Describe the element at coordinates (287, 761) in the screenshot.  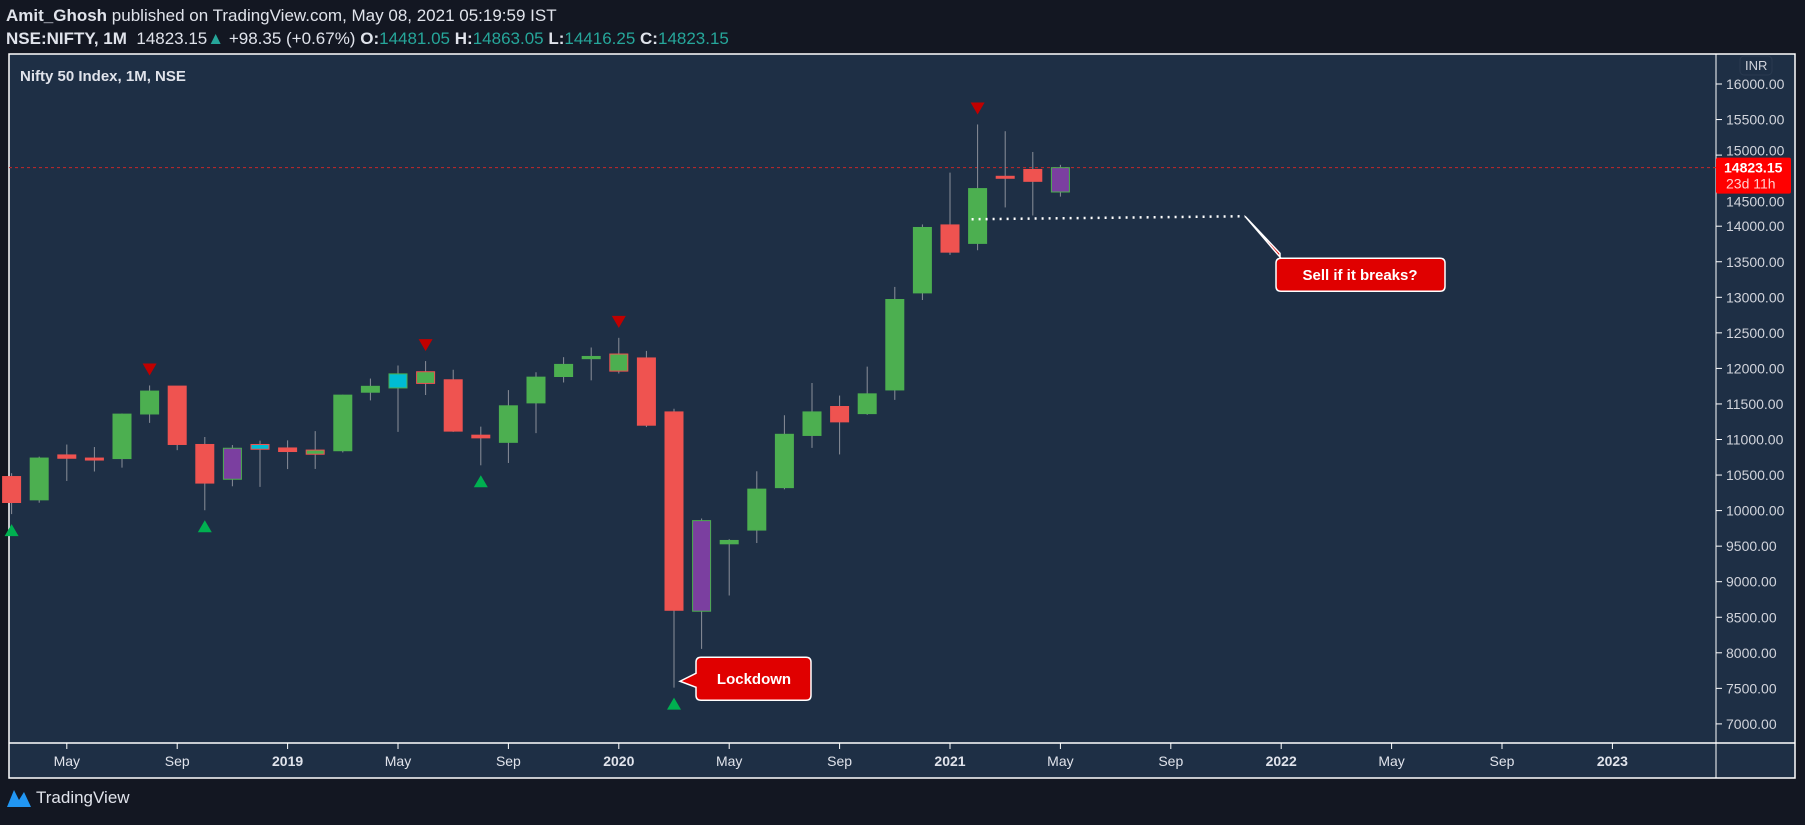
I see `x-tick-label: 2019` at that location.